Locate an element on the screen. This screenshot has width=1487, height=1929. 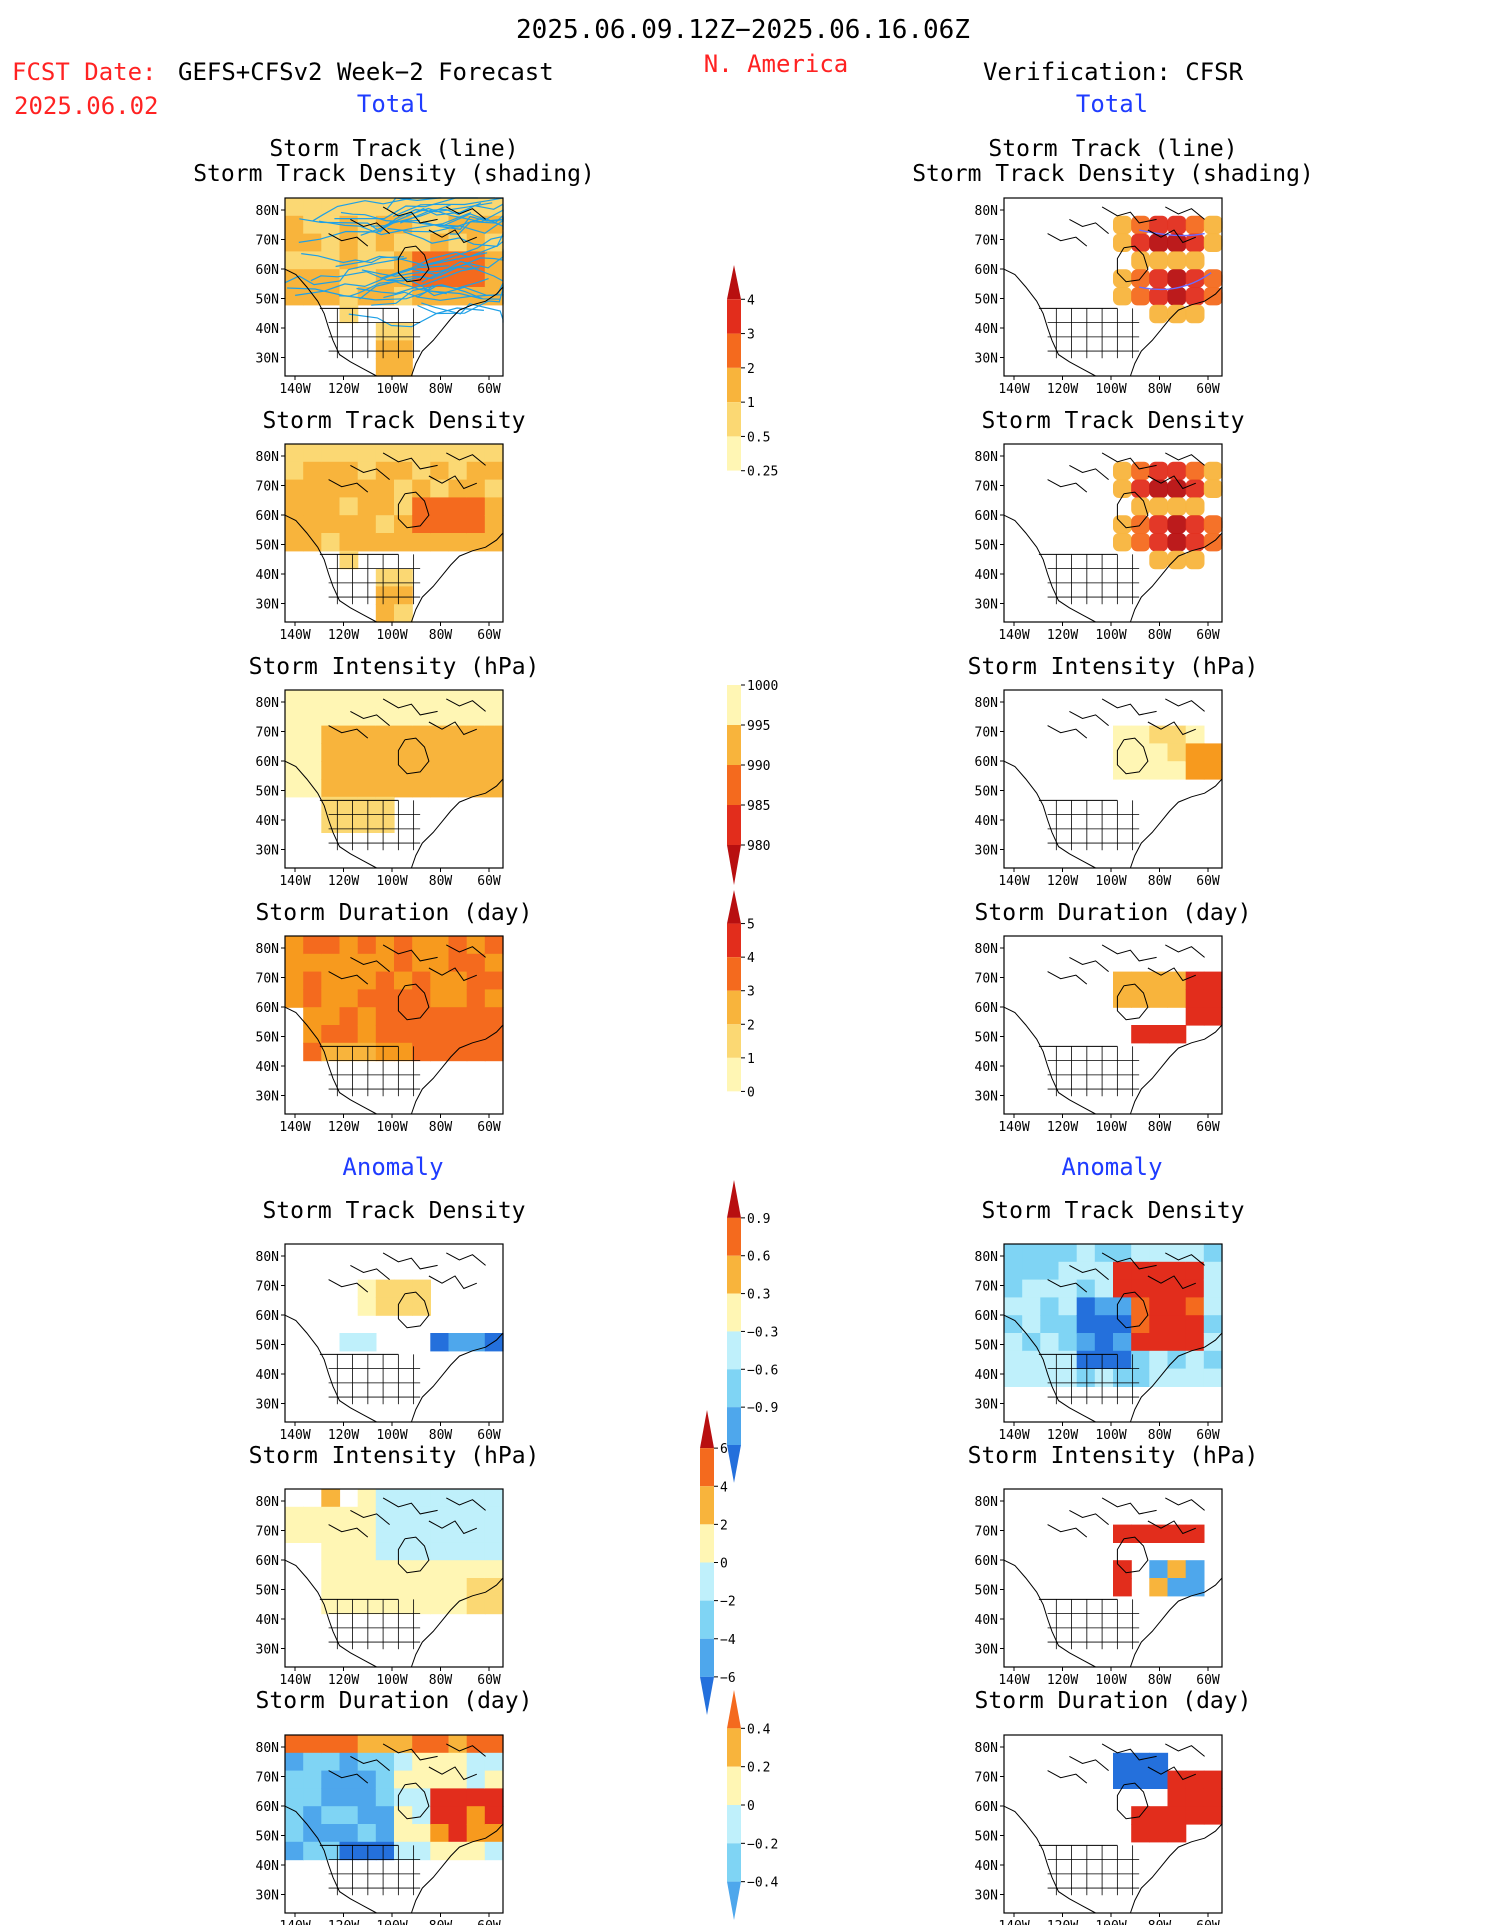
lon-label: 120W is located at coordinates (343, 881).